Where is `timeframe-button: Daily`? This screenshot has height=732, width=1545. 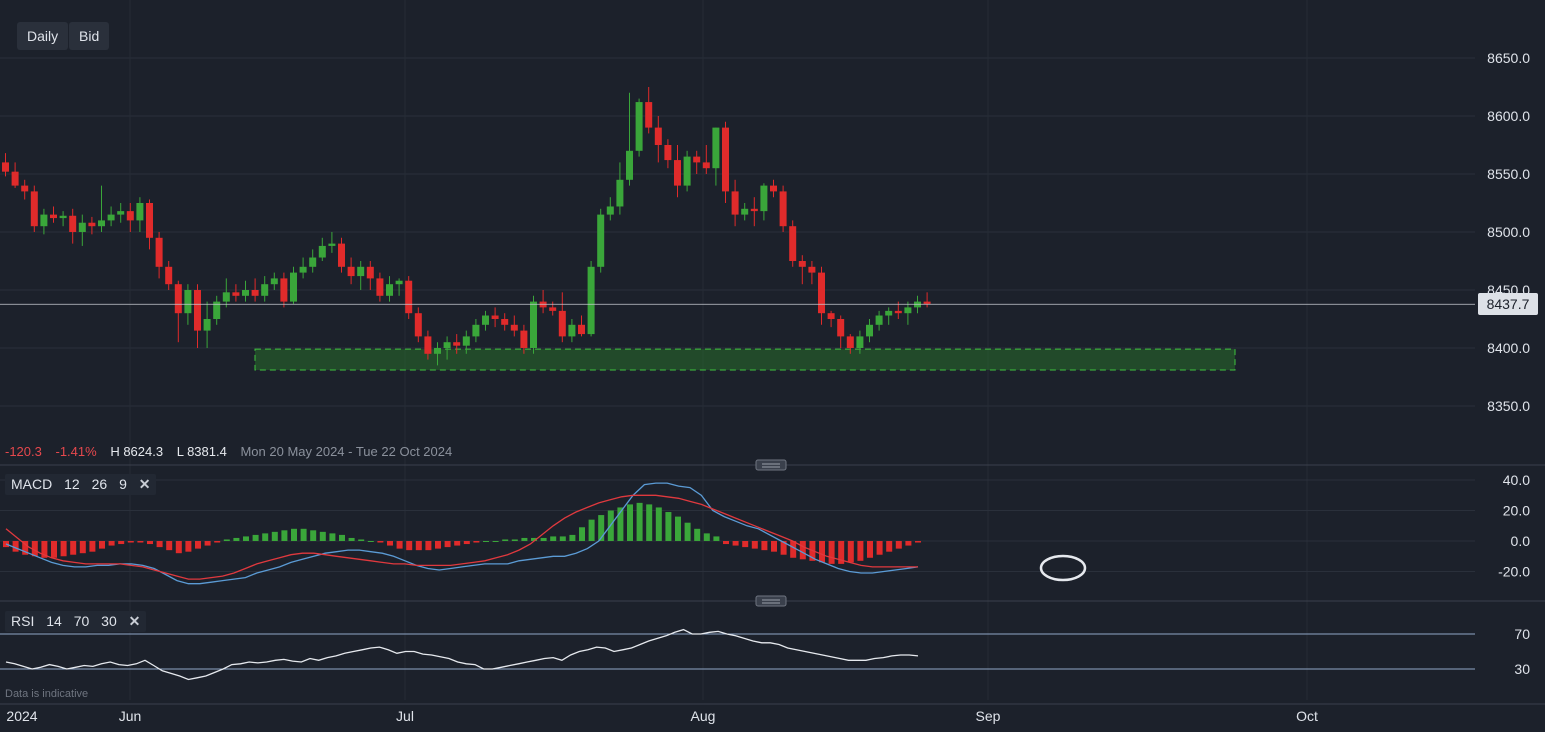
timeframe-button: Daily is located at coordinates (43, 36).